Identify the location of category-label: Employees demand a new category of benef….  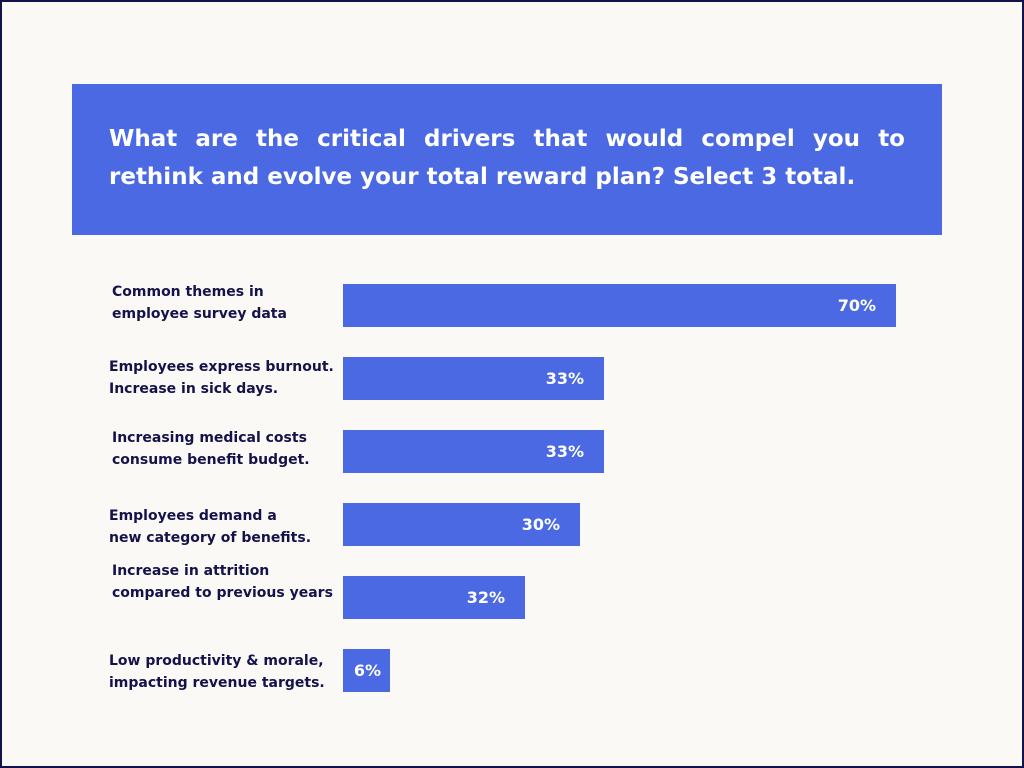
(210, 527).